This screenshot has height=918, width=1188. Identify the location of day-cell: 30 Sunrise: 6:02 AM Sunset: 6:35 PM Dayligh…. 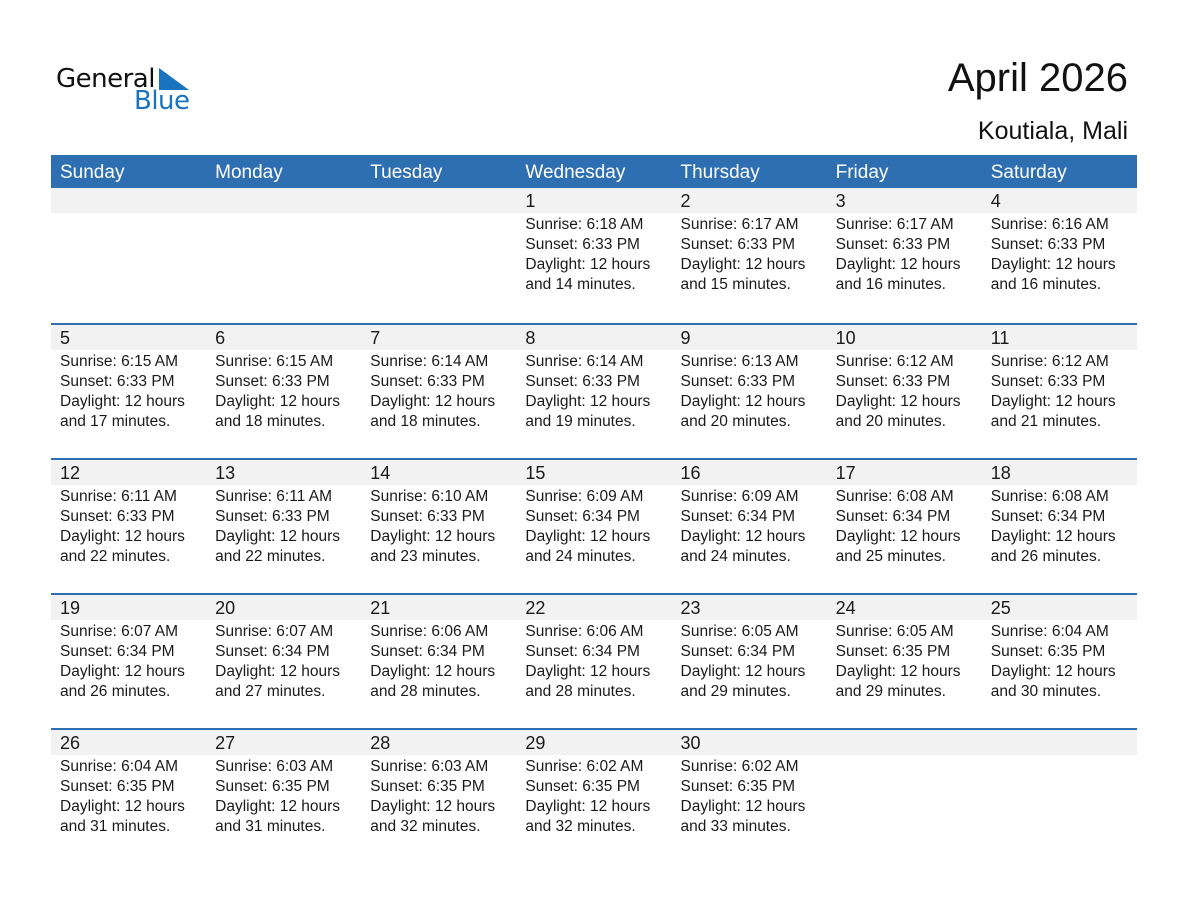
(749, 783).